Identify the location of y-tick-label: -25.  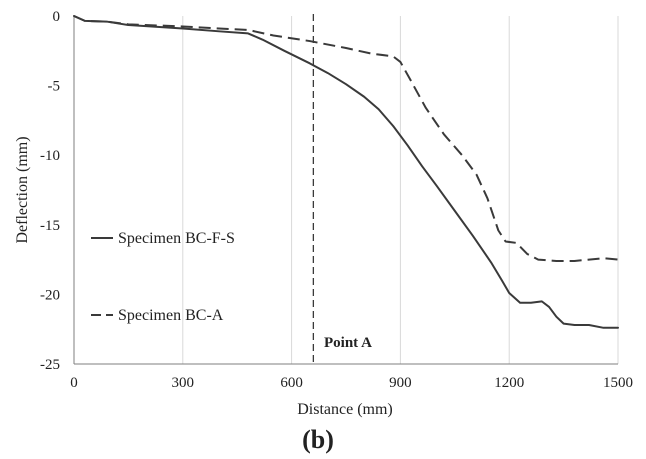
(50, 365).